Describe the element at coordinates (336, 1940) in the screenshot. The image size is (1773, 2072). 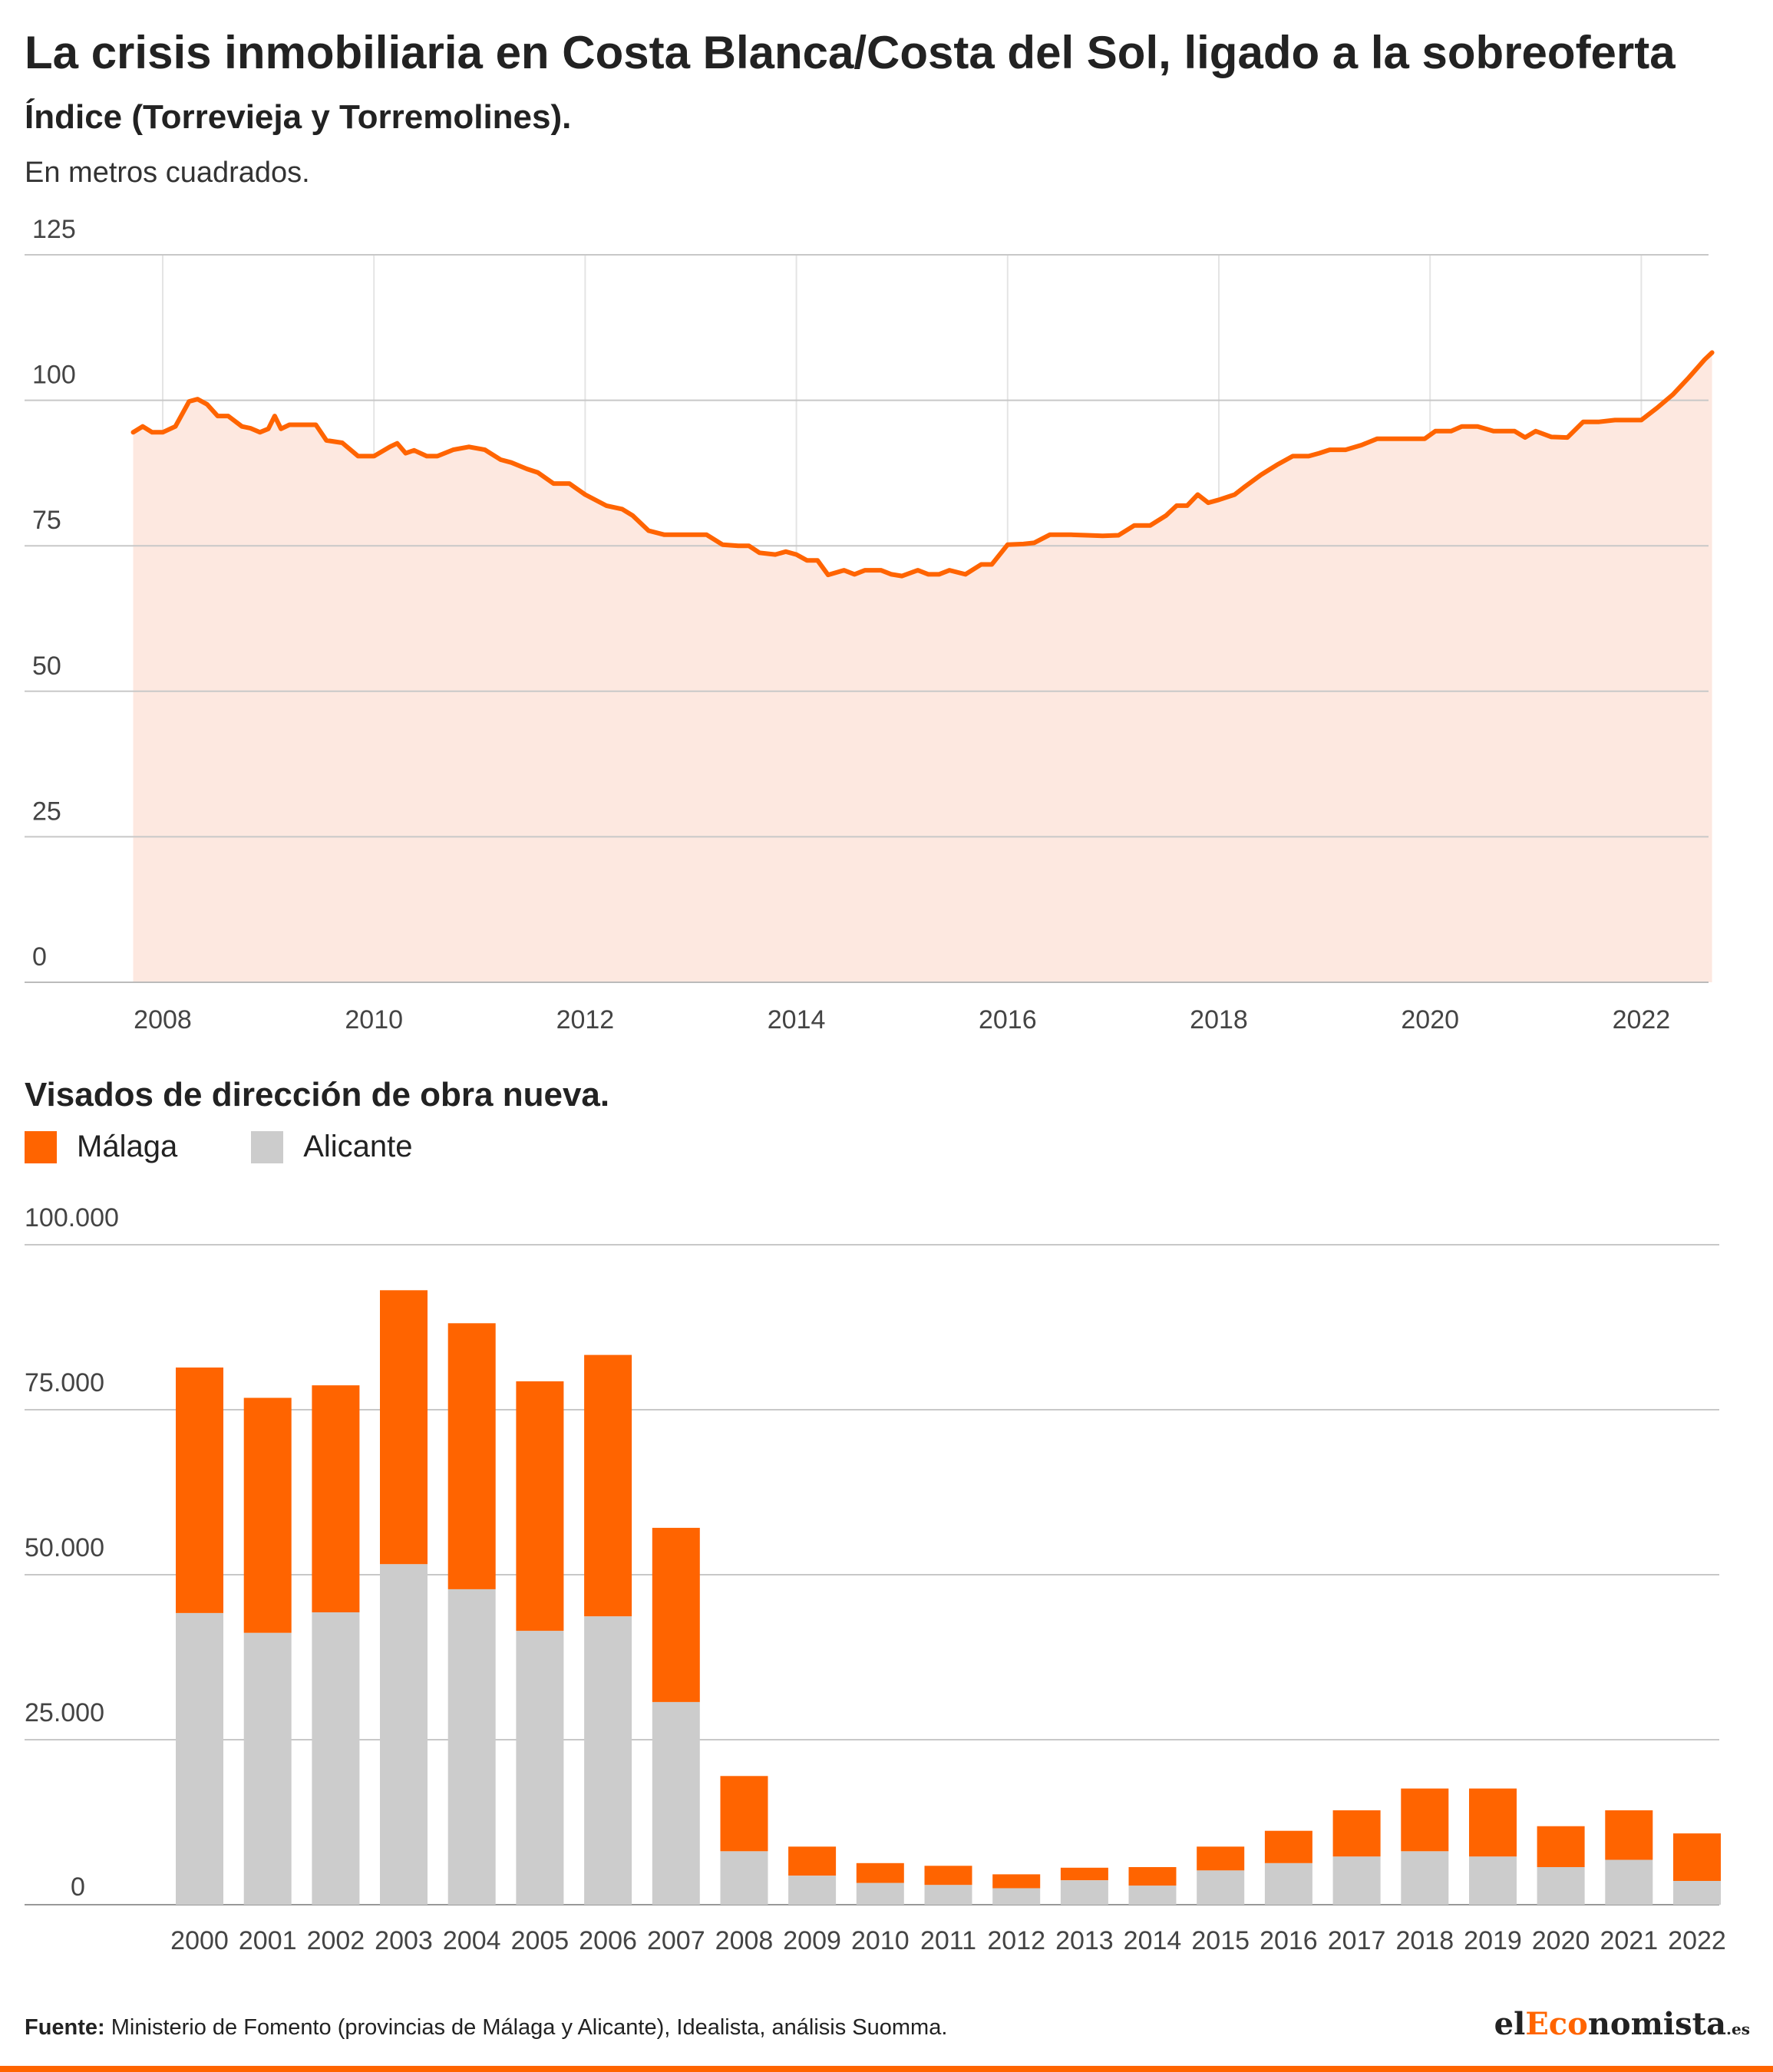
I see `bar-x-tick-2002: 2002` at that location.